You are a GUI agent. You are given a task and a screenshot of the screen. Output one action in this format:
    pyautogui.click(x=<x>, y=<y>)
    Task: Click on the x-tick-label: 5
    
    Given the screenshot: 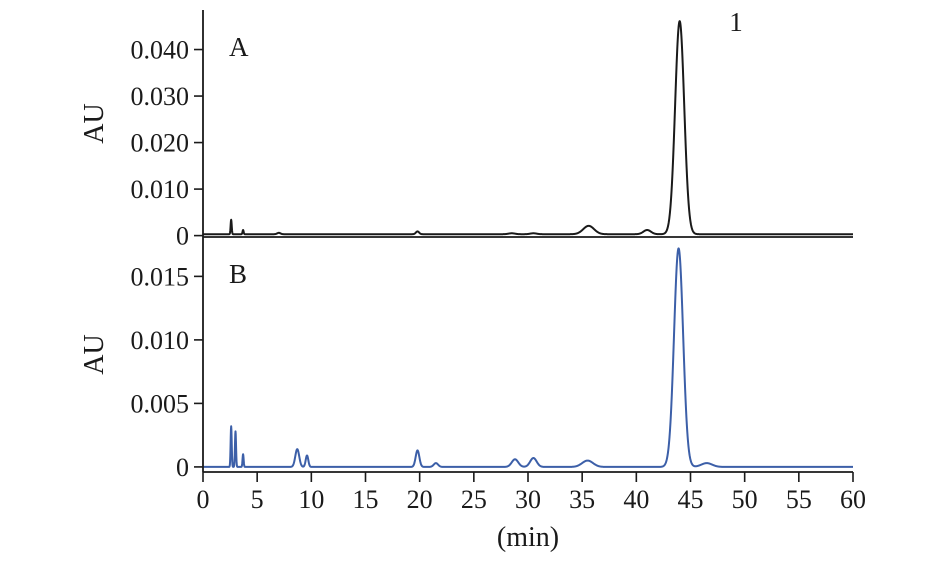 What is the action you would take?
    pyautogui.click(x=257, y=499)
    